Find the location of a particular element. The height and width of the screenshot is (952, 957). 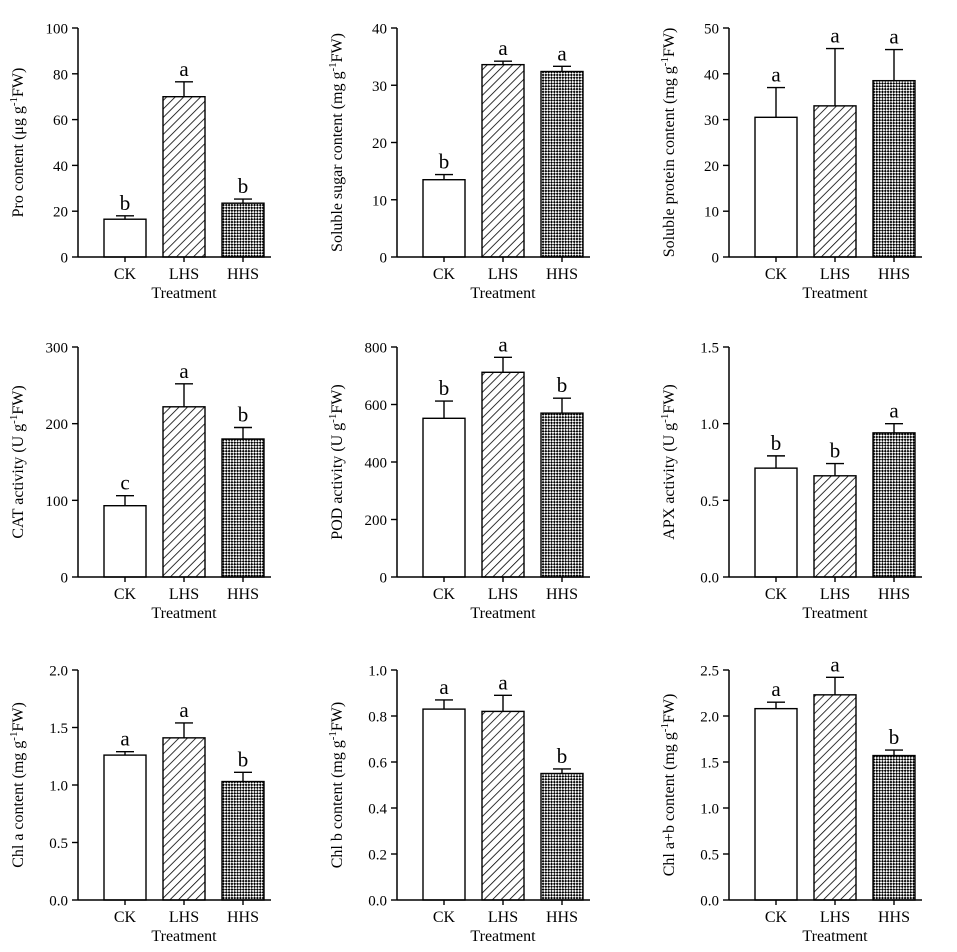

significance-letter: c is located at coordinates (124, 483).